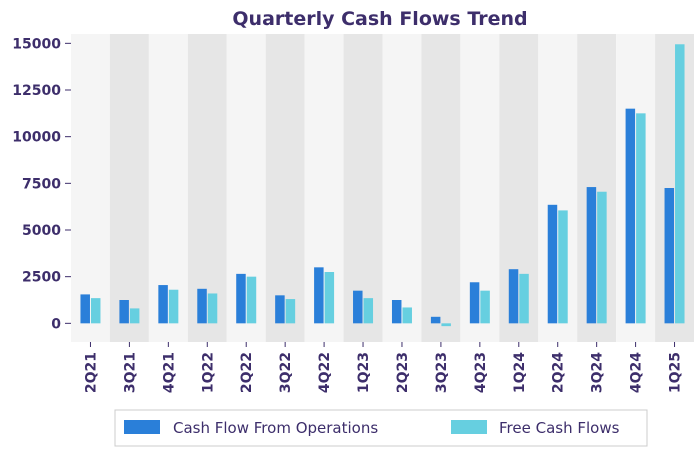 The width and height of the screenshot is (700, 455). What do you see at coordinates (446, 325) in the screenshot?
I see `bar-free-cash-flows-3Q23` at bounding box center [446, 325].